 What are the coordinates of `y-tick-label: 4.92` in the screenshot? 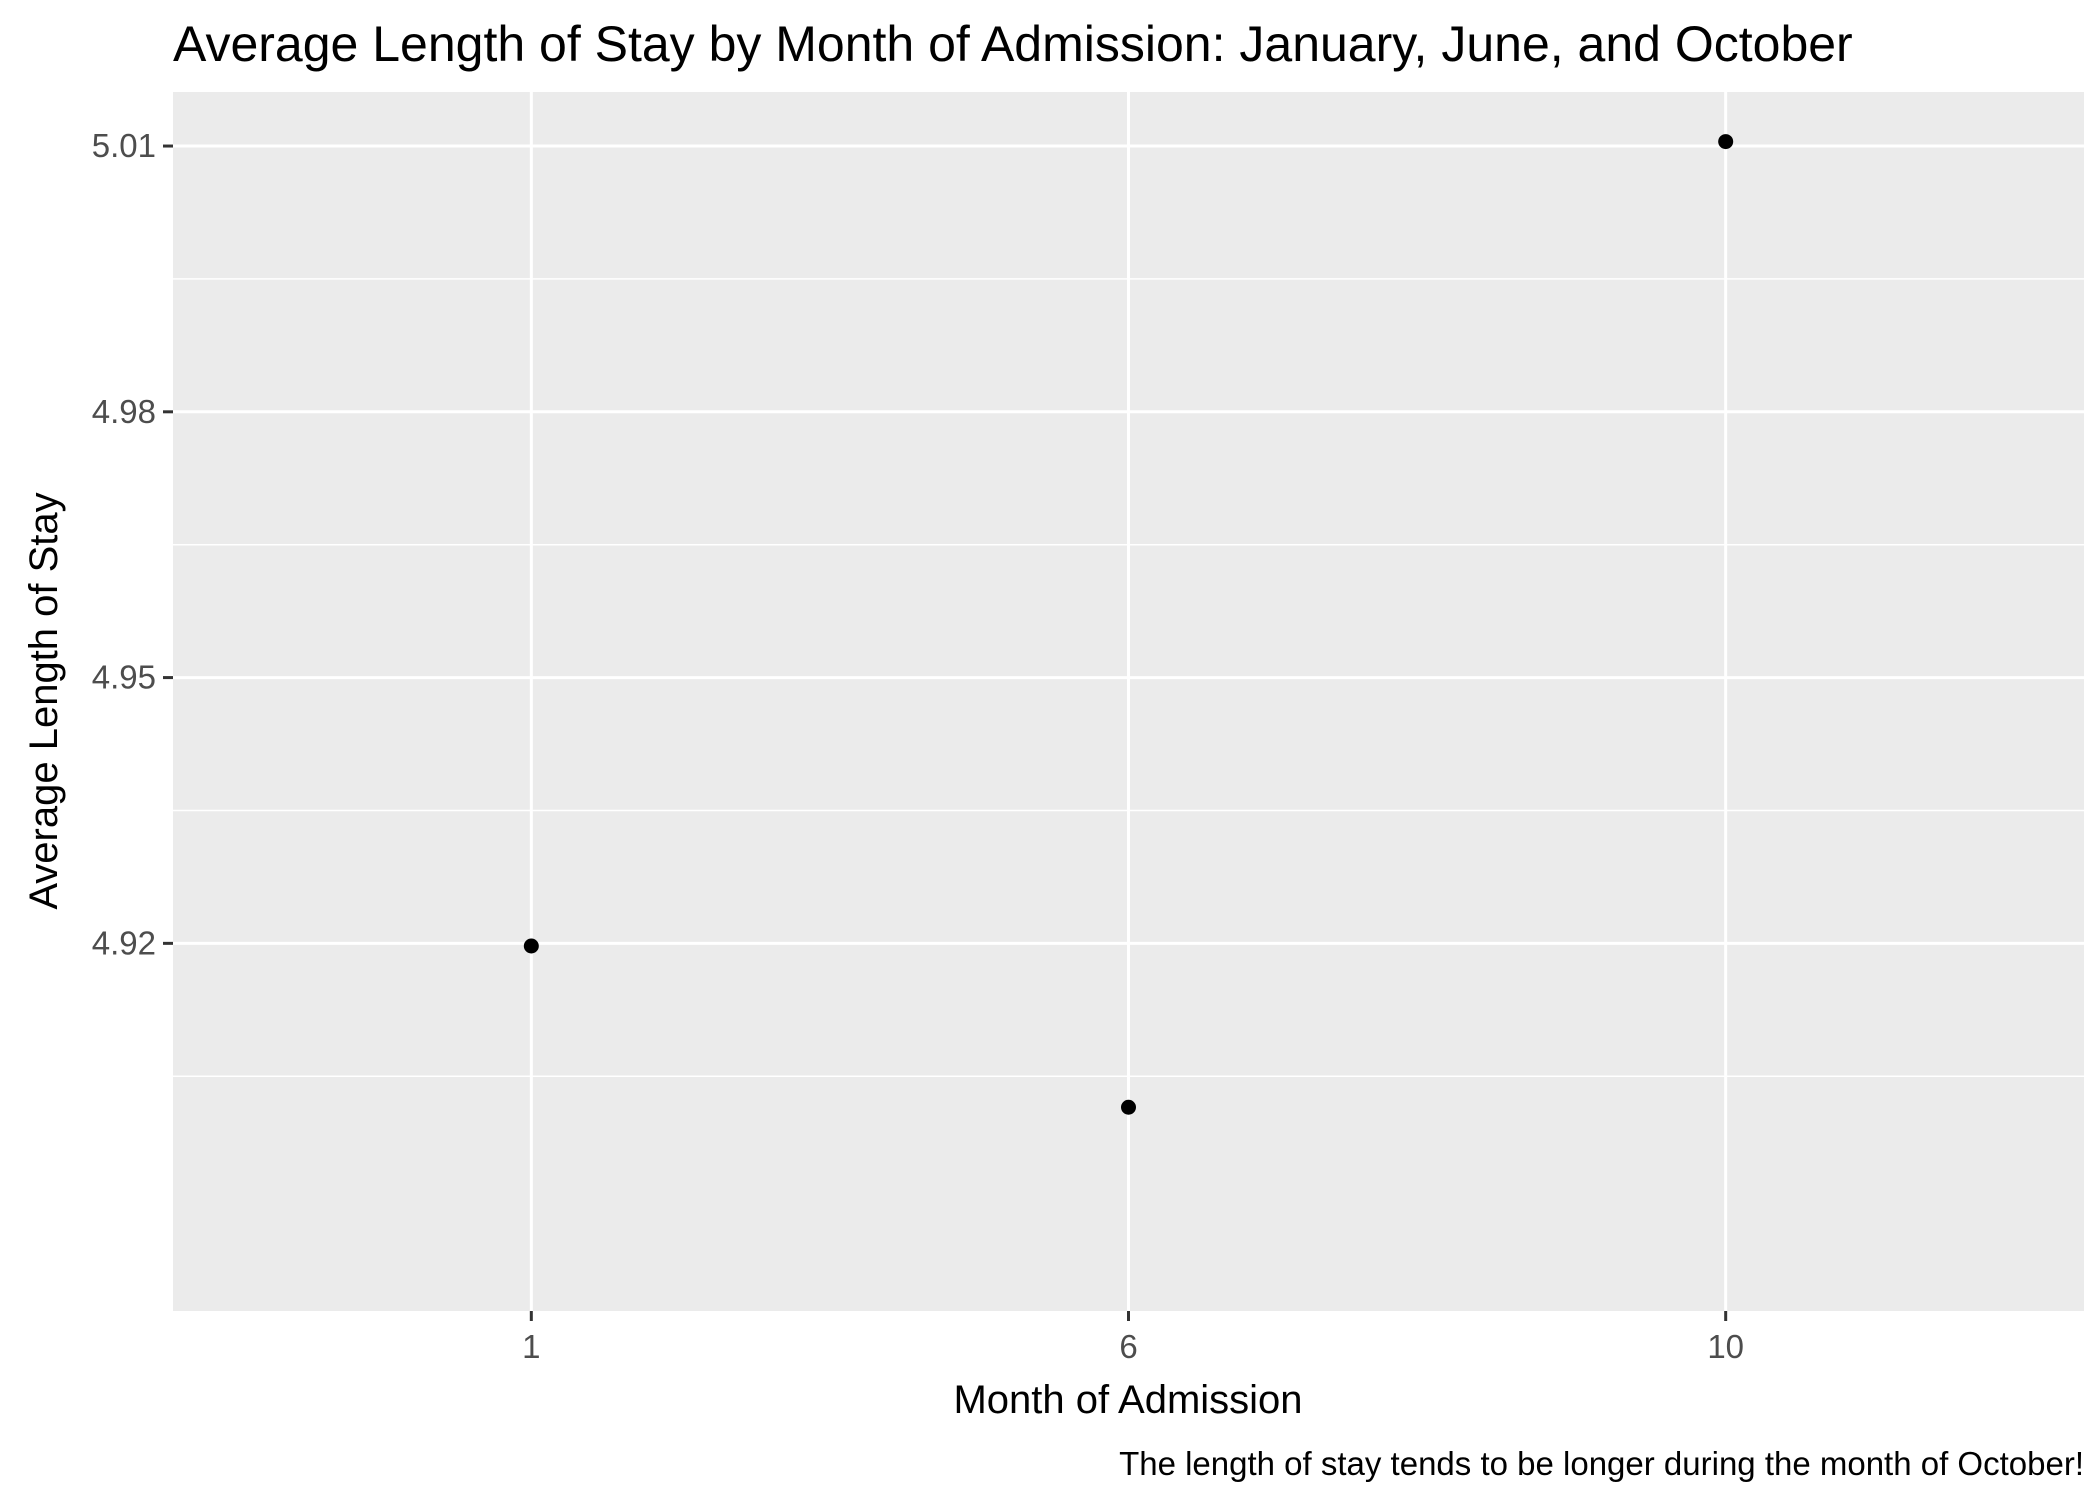 It's located at (124, 942).